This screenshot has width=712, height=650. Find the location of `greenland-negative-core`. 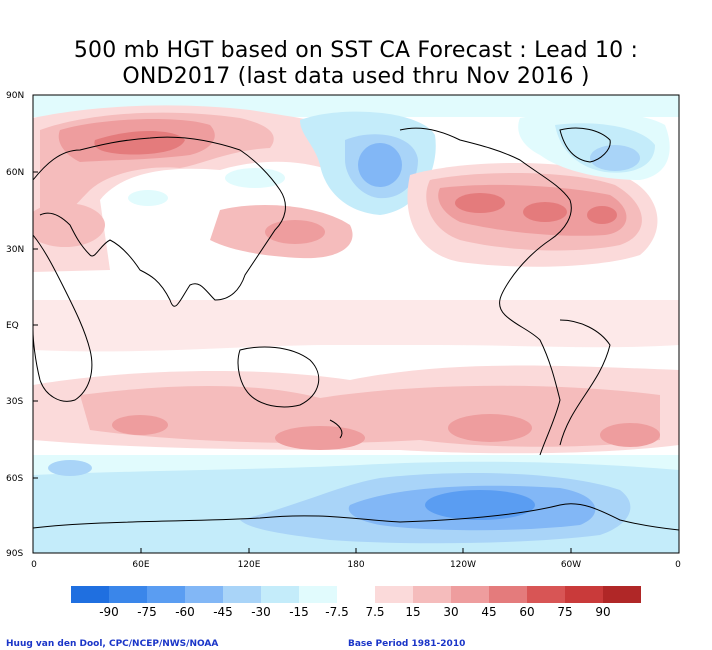

greenland-negative-core is located at coordinates (615, 158).